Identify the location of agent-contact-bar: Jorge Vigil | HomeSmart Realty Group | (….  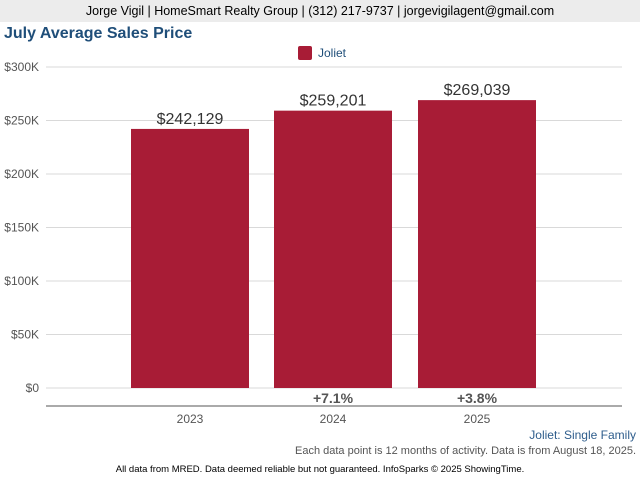
(320, 11).